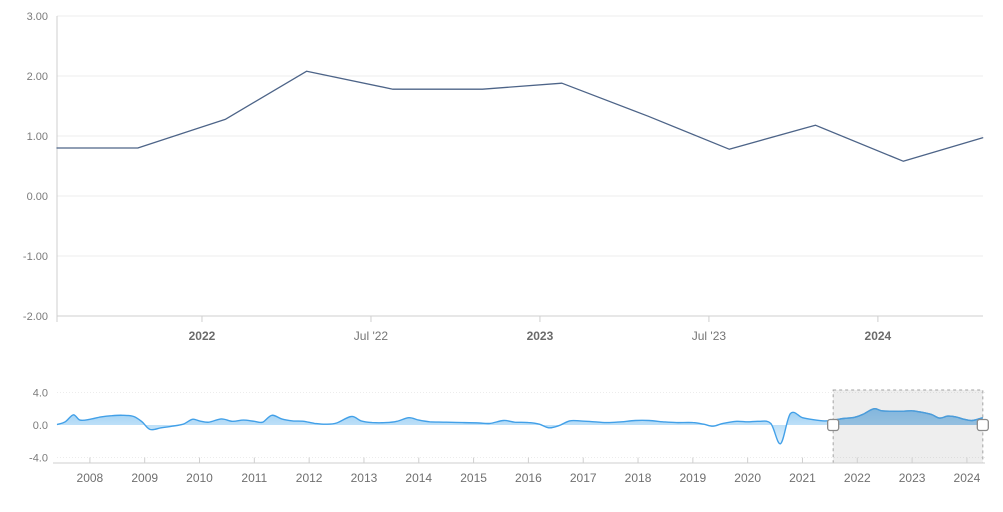  Describe the element at coordinates (37, 137) in the screenshot. I see `main-y-tick-label: 1.00` at that location.